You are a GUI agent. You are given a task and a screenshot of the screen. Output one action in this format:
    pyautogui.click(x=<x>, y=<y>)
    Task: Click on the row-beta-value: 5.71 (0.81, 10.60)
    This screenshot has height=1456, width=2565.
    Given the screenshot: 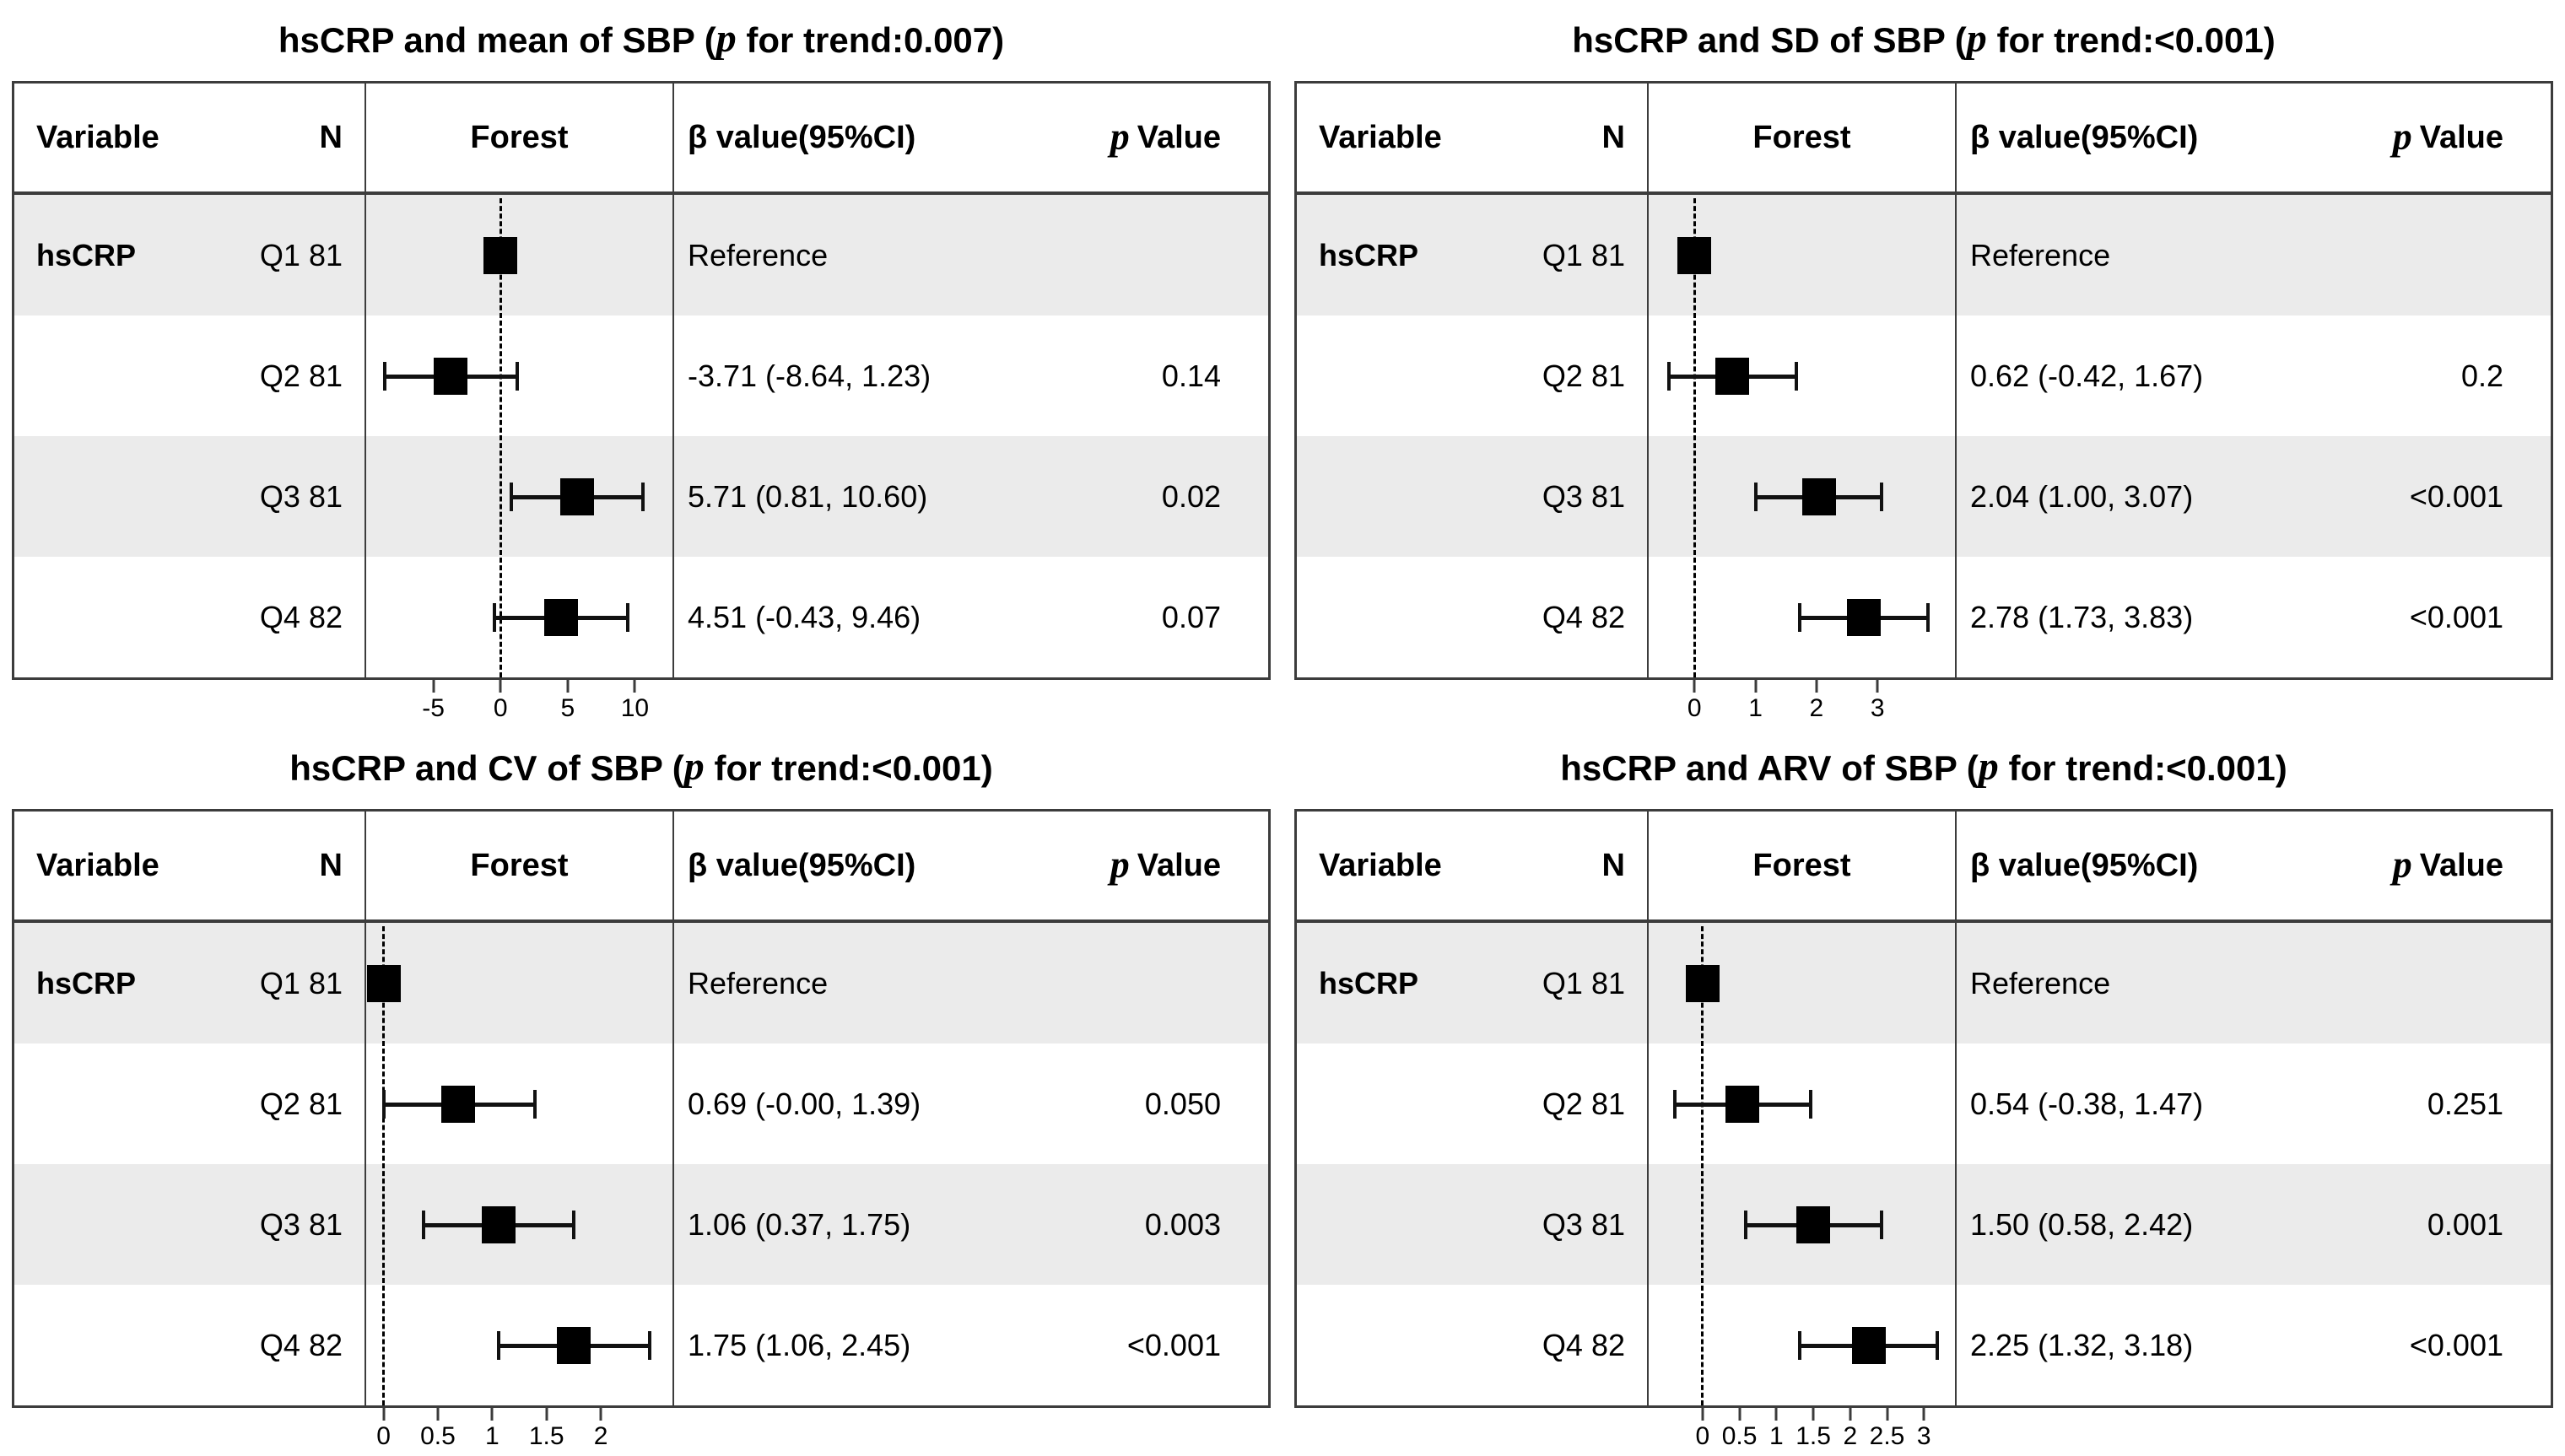 What is the action you would take?
    pyautogui.click(x=808, y=496)
    